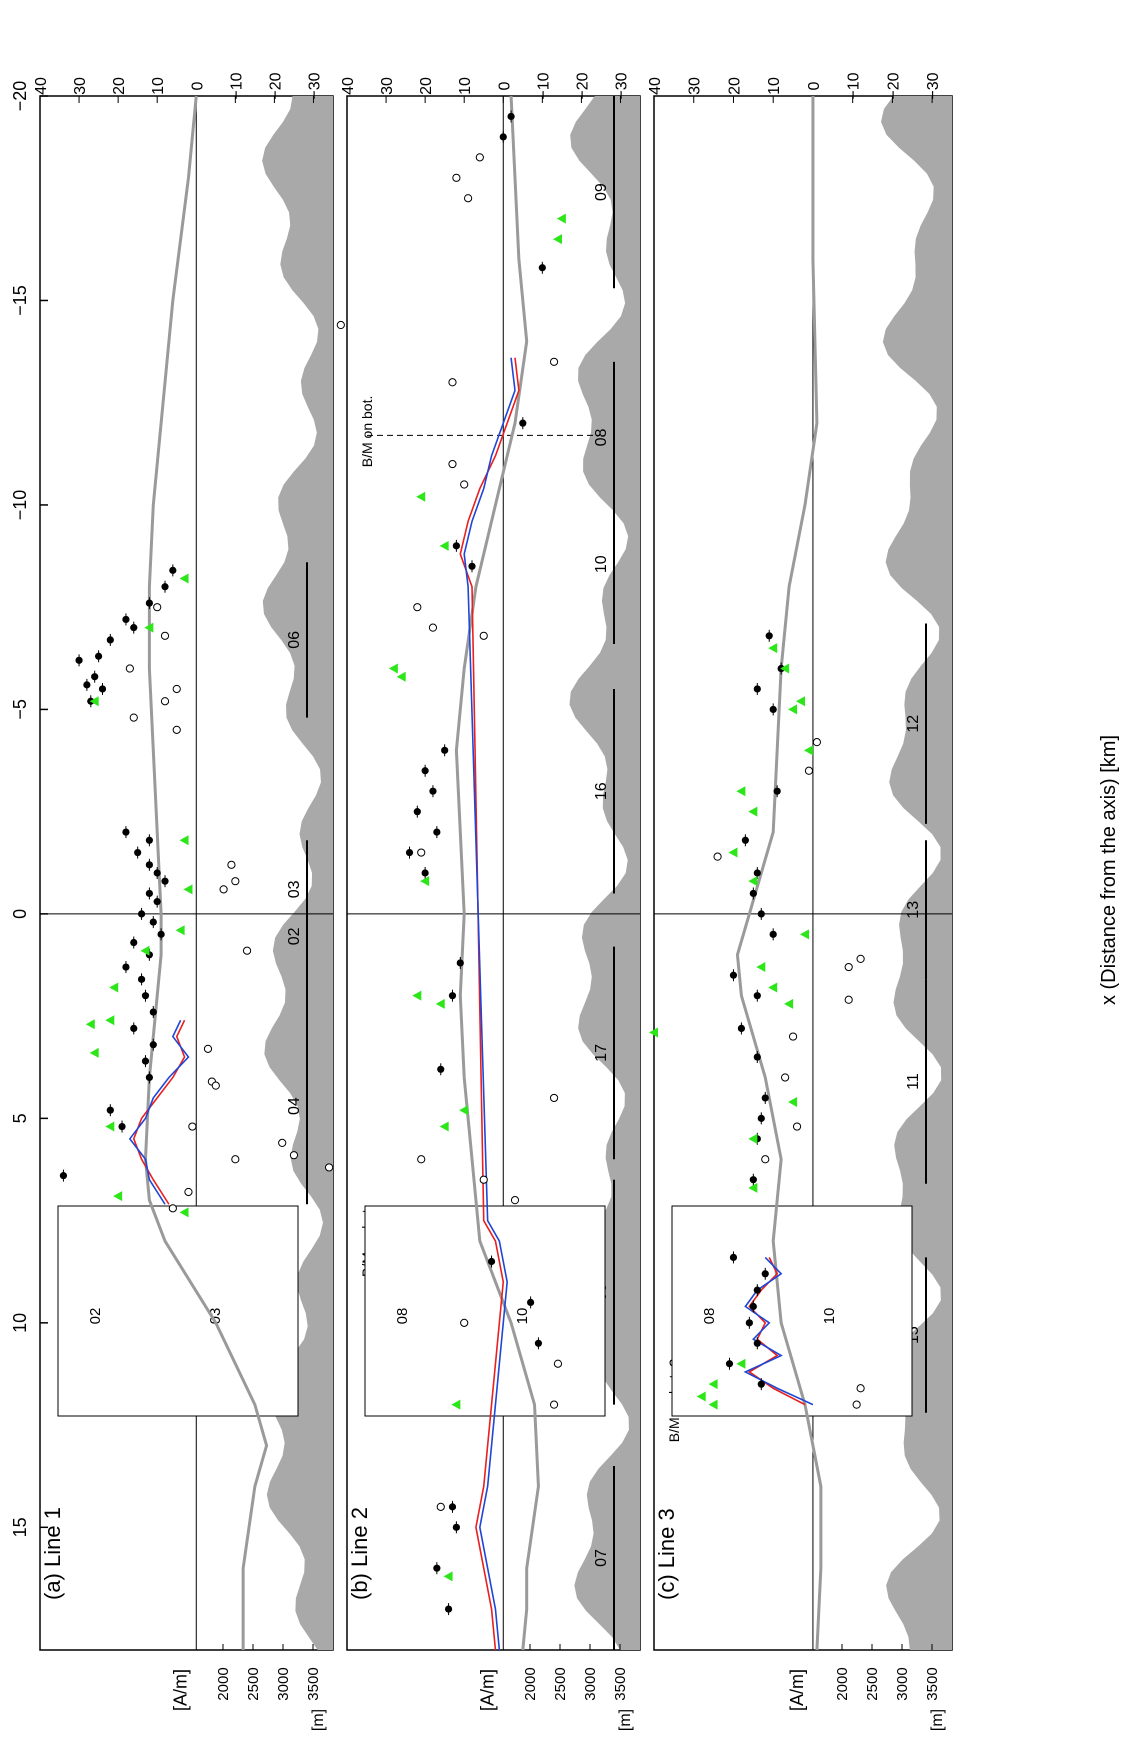 Image resolution: width=1129 pixels, height=1741 pixels. I want to click on dive-label: 16, so click(601, 791).